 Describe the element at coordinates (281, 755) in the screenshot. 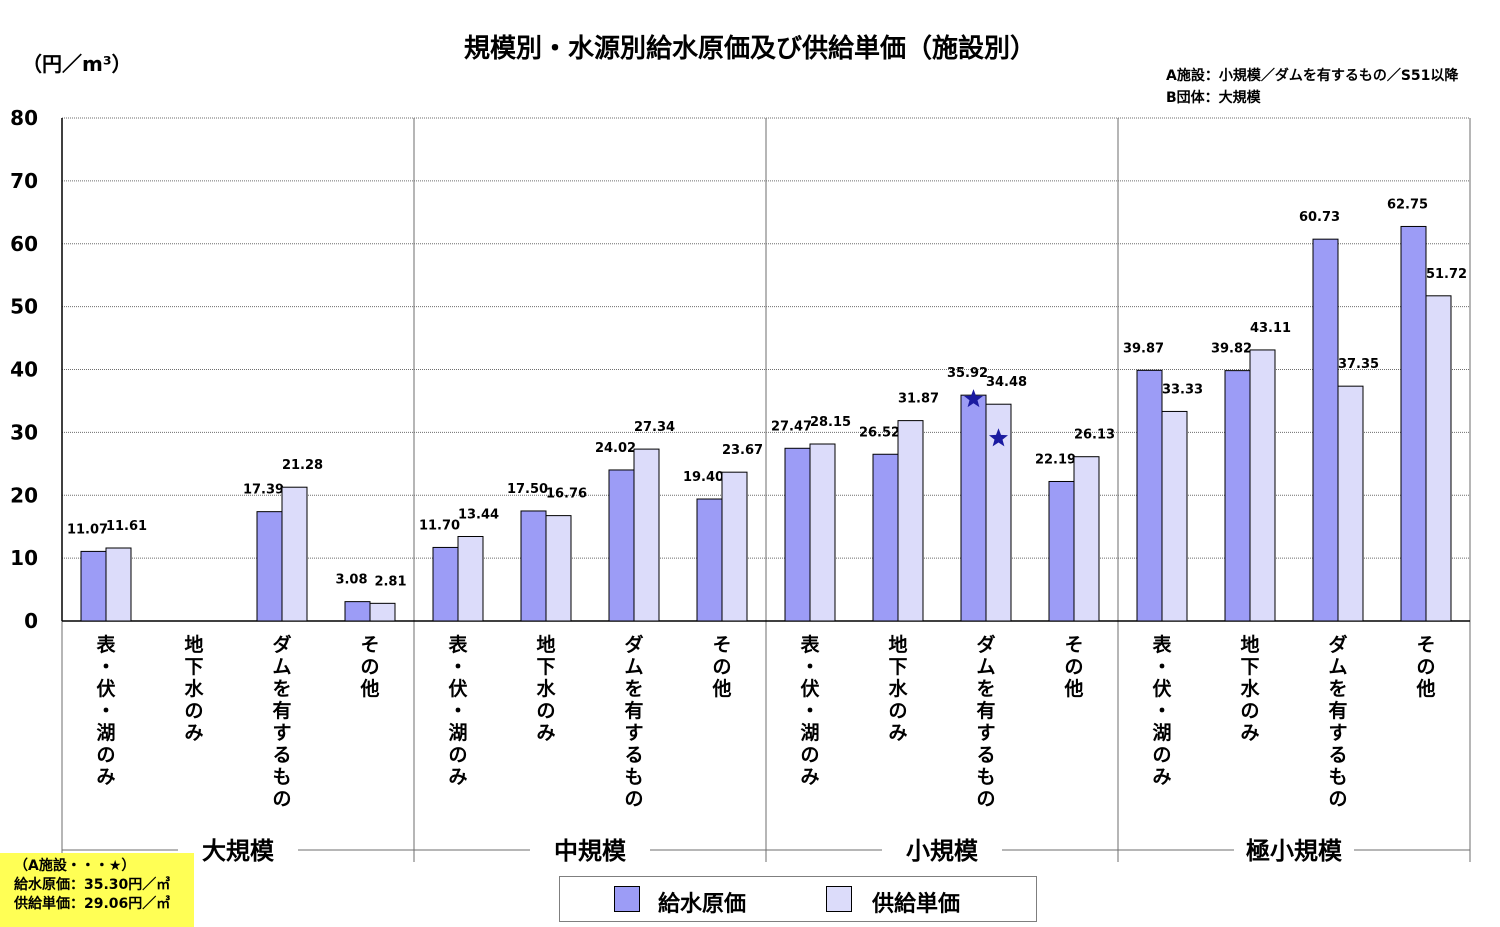

I see `category-label-char: る` at that location.